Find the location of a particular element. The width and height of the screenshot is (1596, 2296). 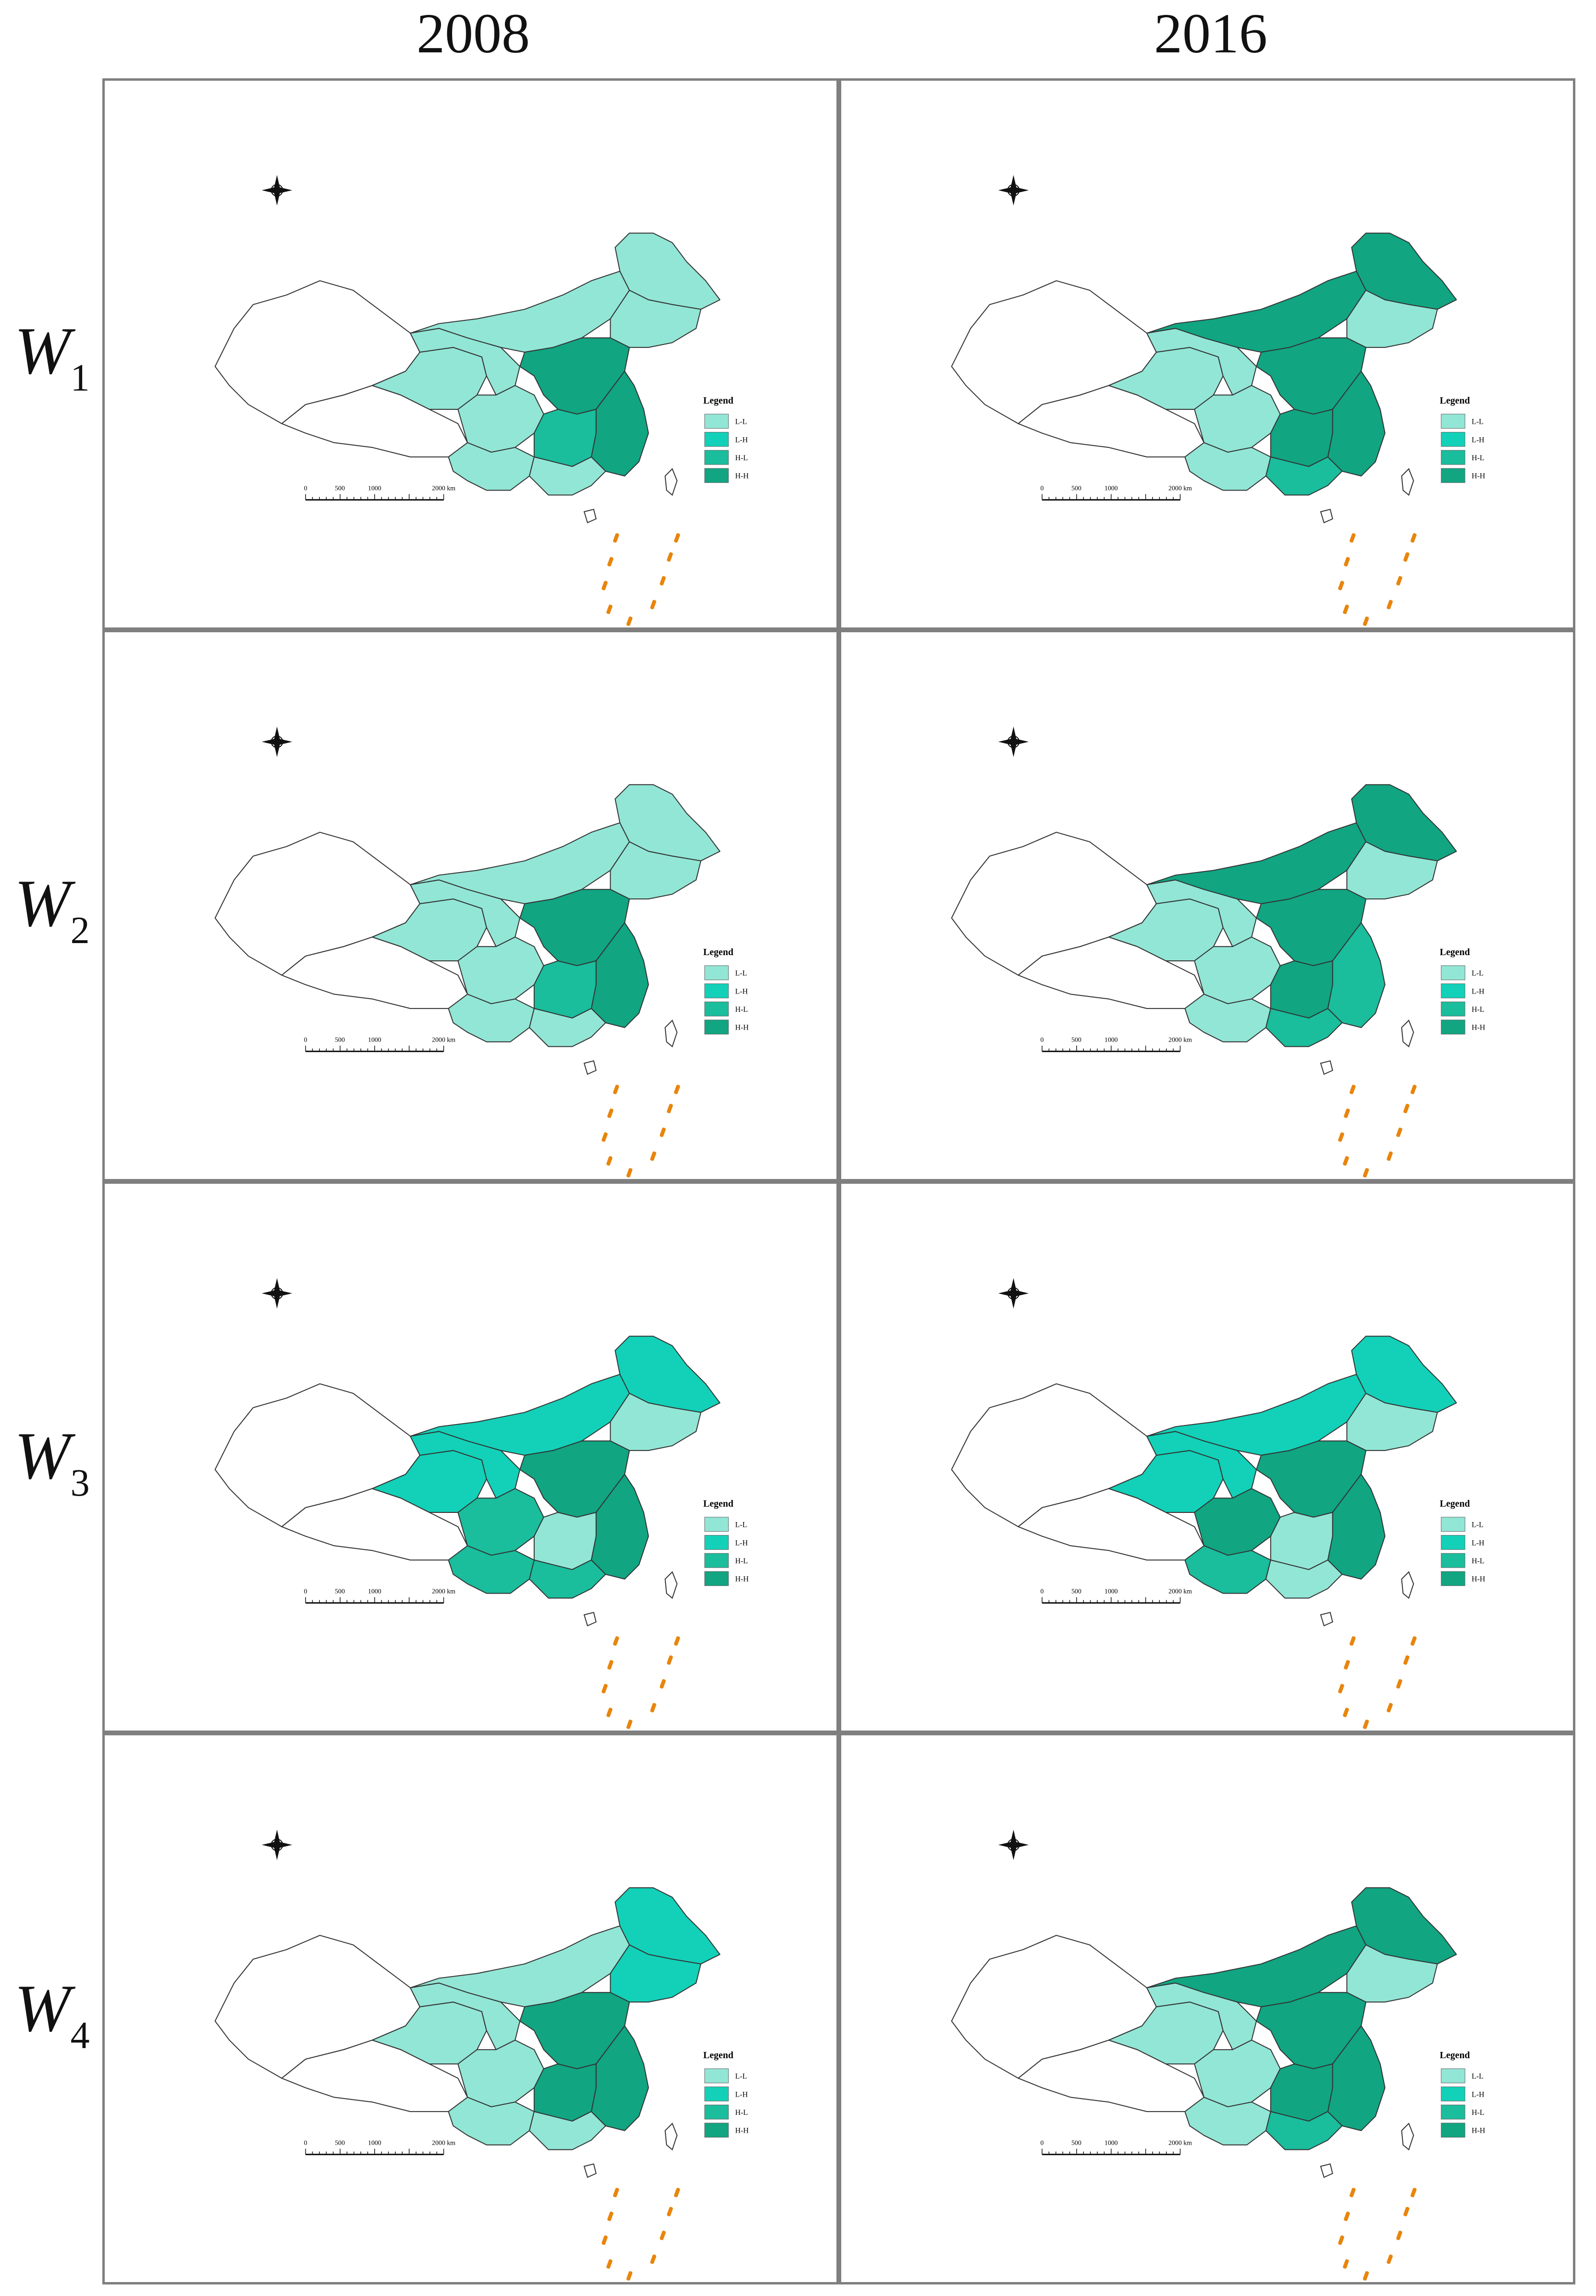

scale-bar-tick-label: 1000 is located at coordinates (374, 1040).